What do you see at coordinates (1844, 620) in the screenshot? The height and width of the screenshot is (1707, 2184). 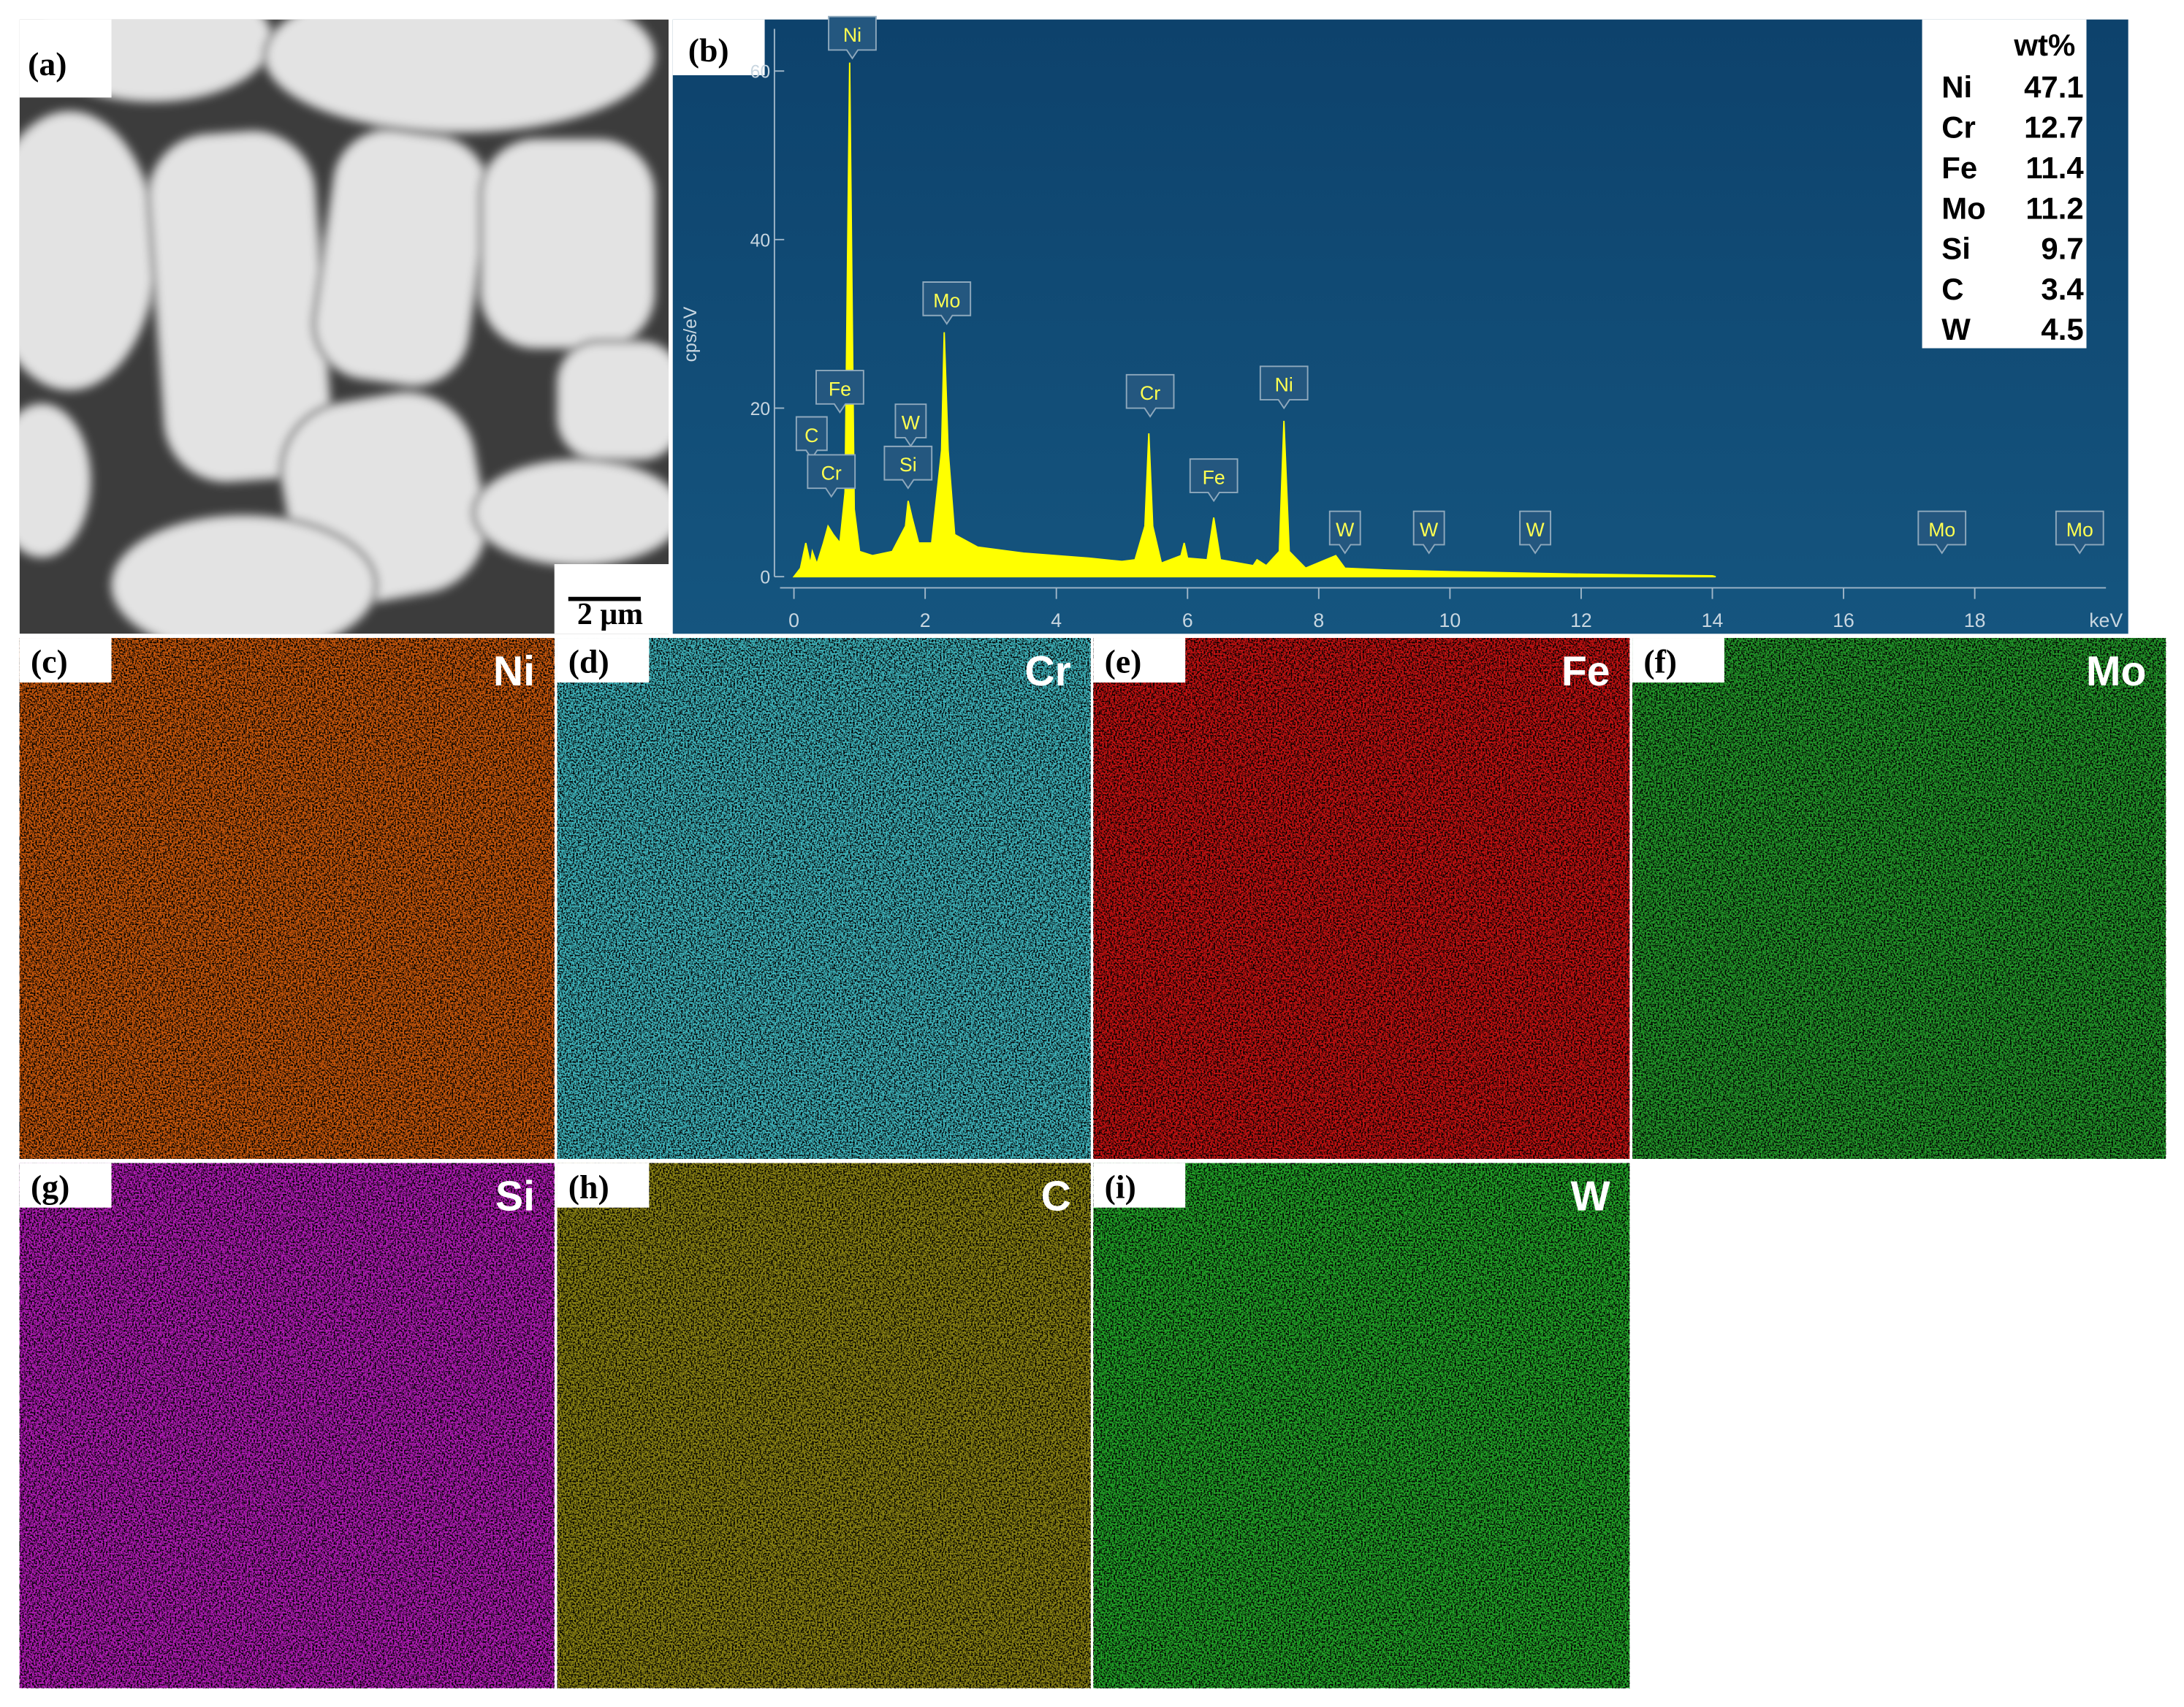 I see `x-tick-label: 16` at bounding box center [1844, 620].